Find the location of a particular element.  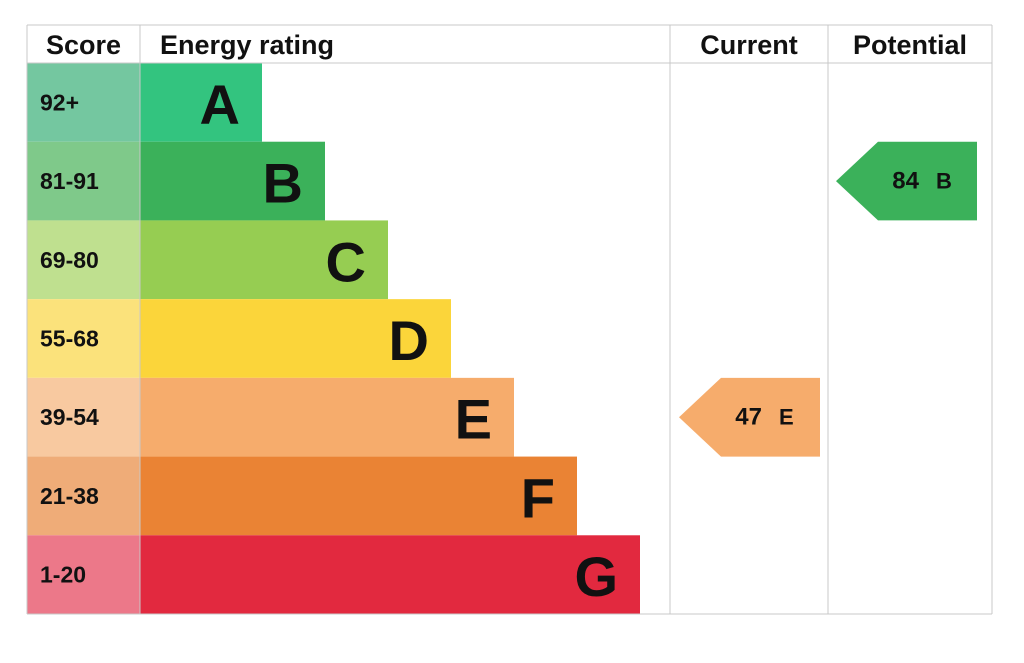

score-label: 92+ is located at coordinates (59, 102).